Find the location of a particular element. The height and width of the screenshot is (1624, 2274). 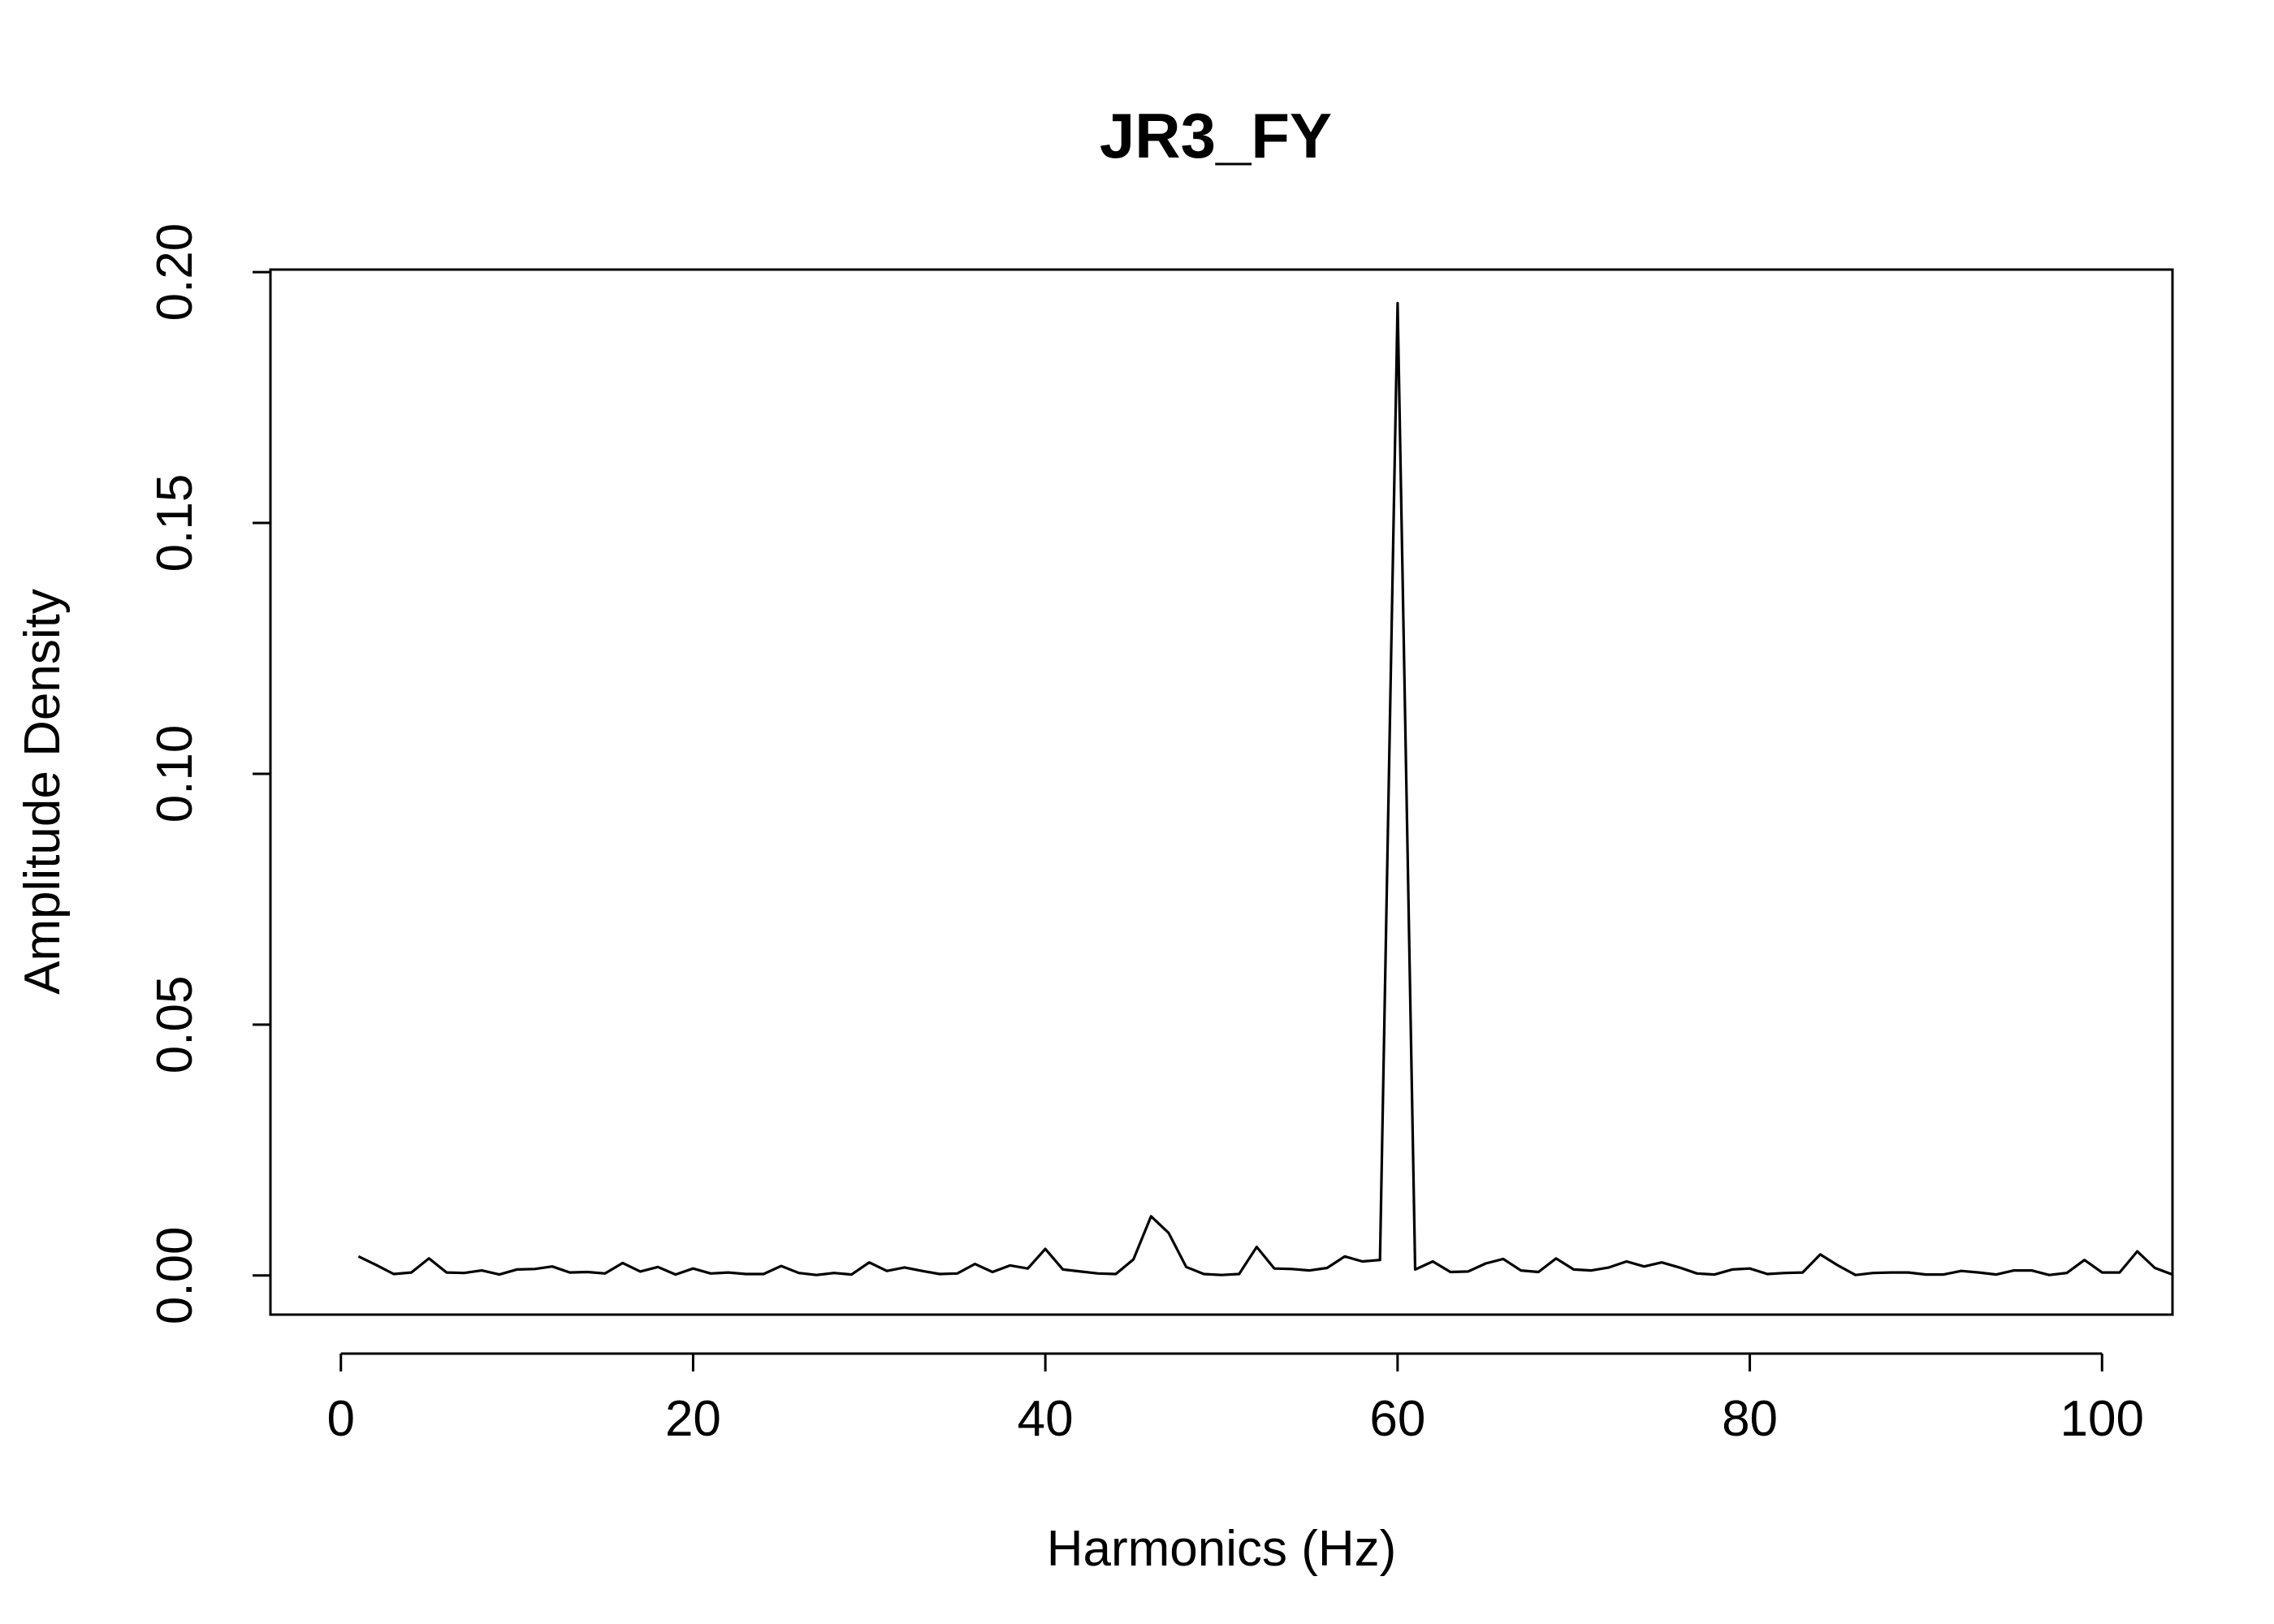

x-tick-label: 20 is located at coordinates (693, 1419).